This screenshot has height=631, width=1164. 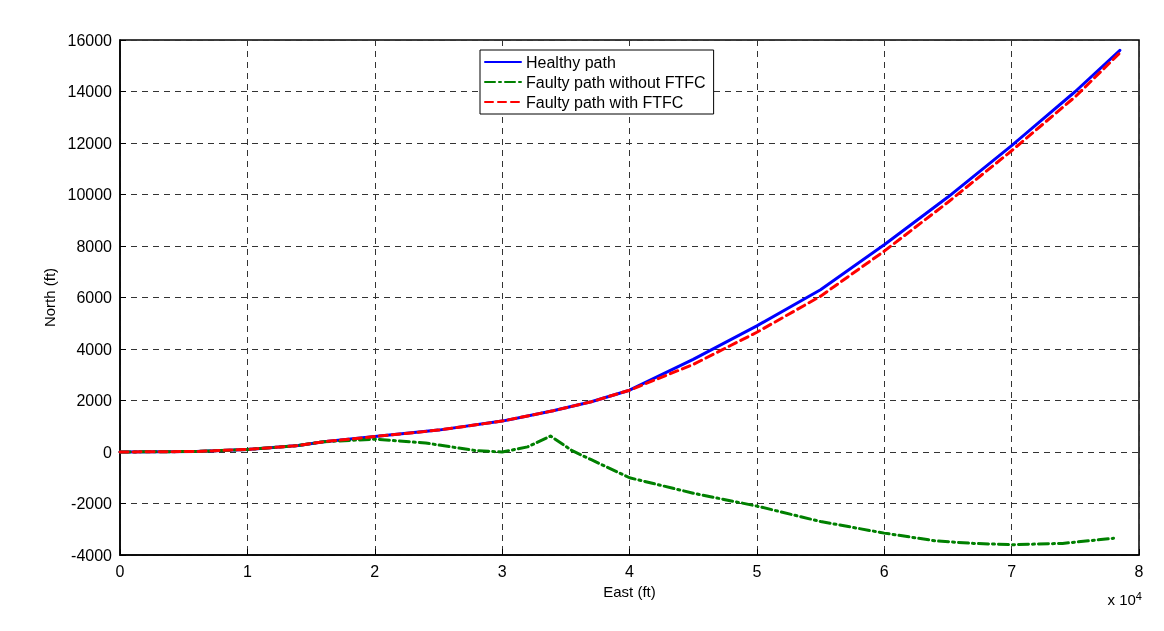 I want to click on y-tick-label: 4000, so click(x=94, y=349).